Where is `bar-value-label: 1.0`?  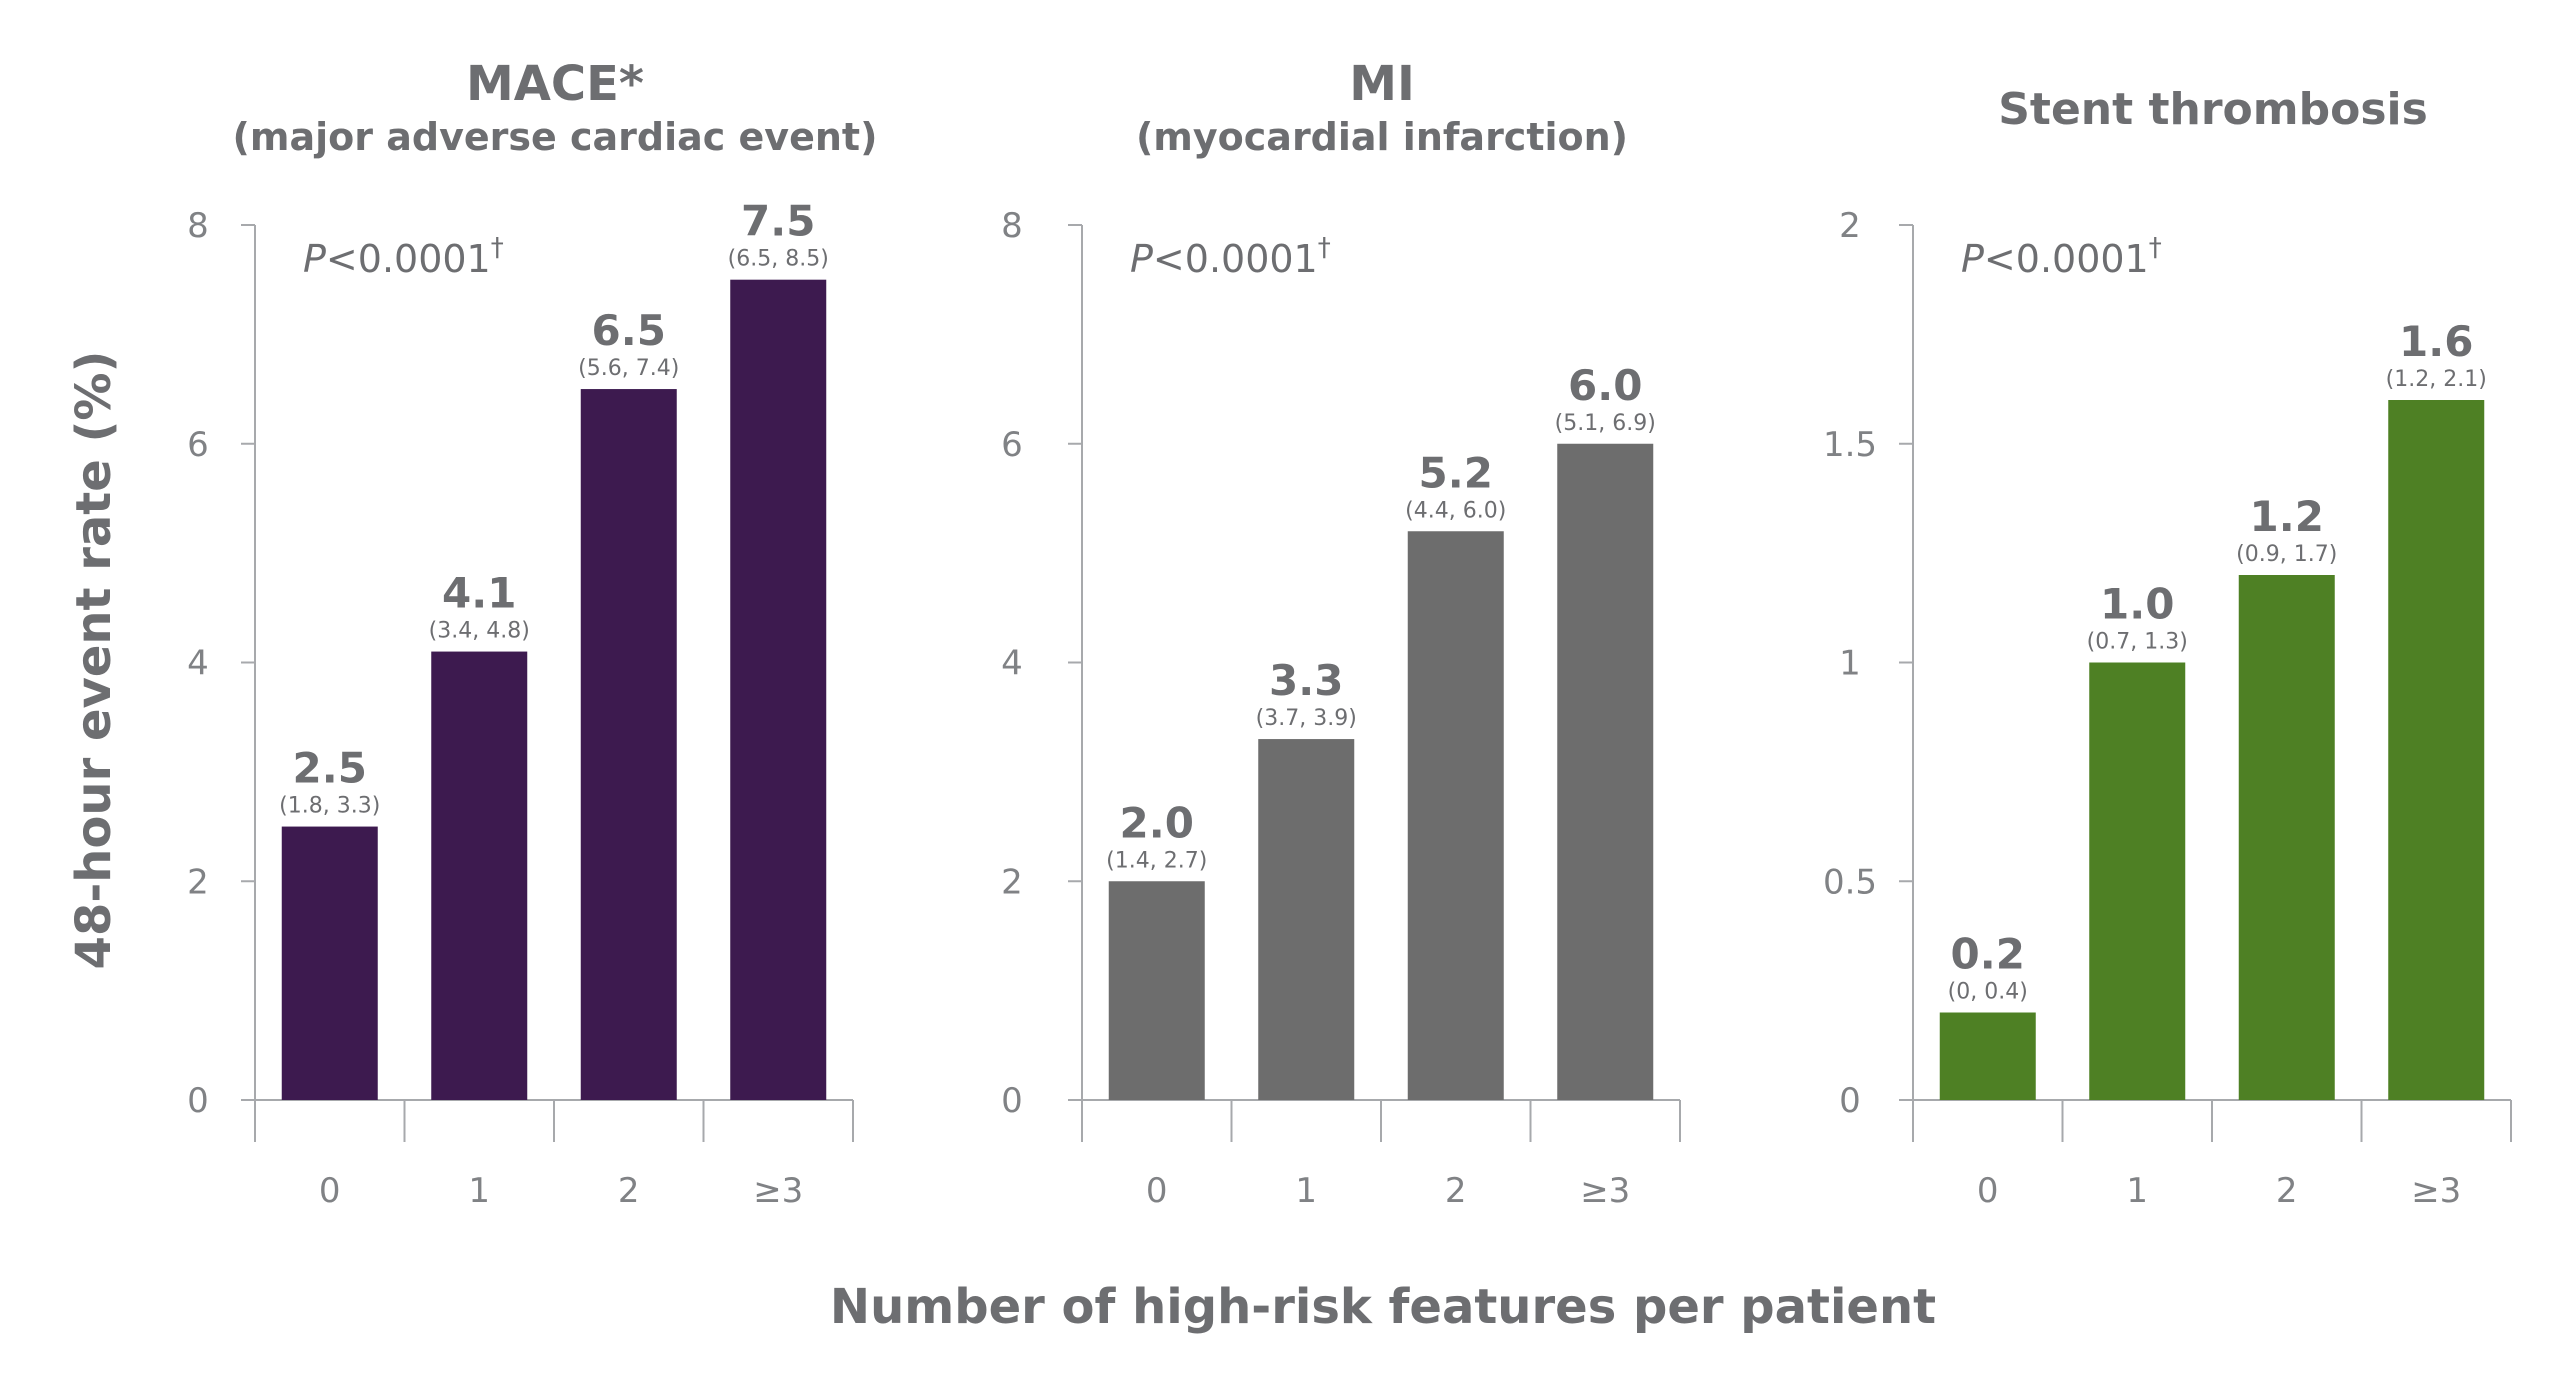
bar-value-label: 1.0 is located at coordinates (2137, 604).